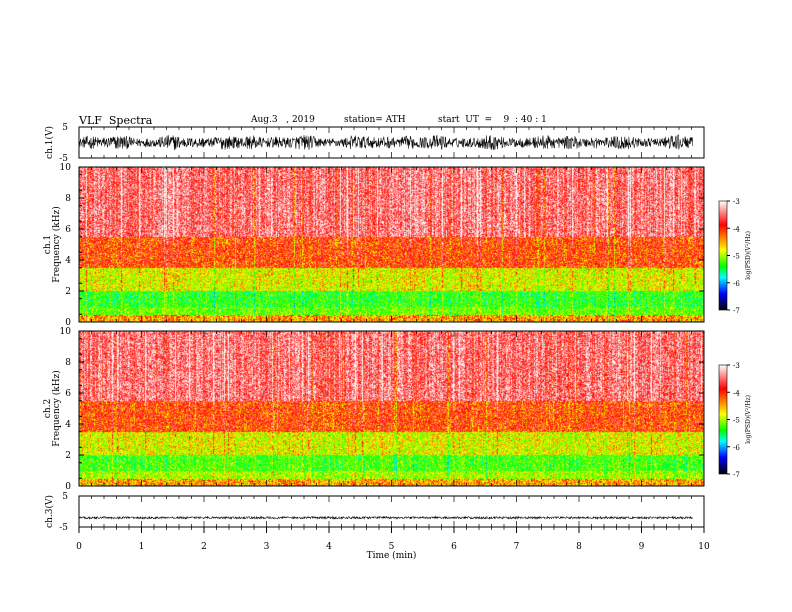 The image size is (792, 612). I want to click on ch2-spectrogram-colorbar, so click(723, 419).